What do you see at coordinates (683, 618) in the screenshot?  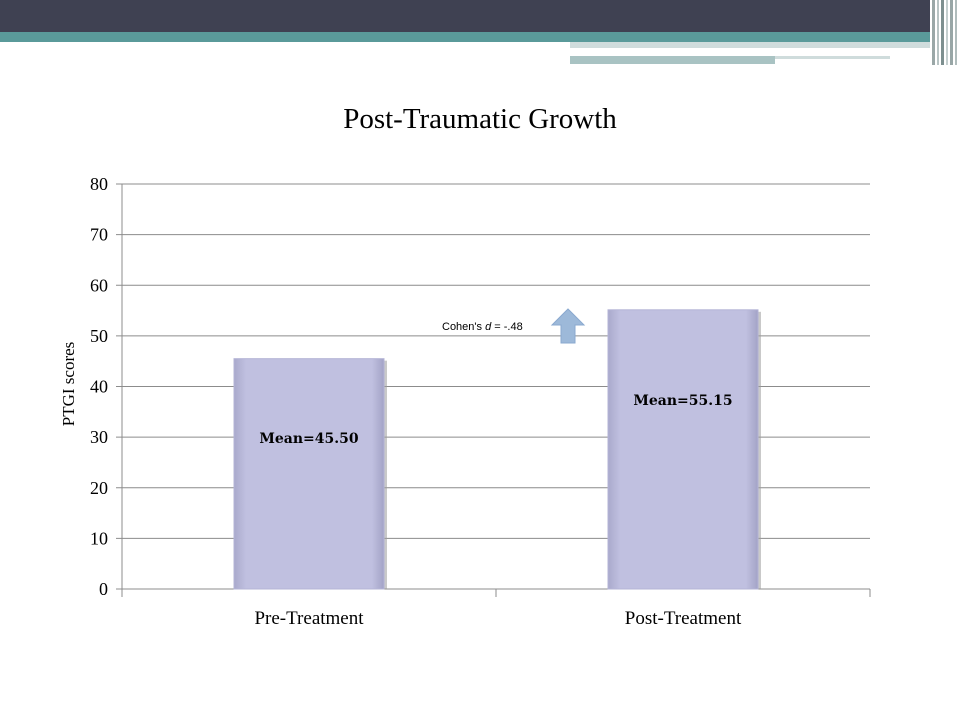 I see `x-category-label: Post-Treatment` at bounding box center [683, 618].